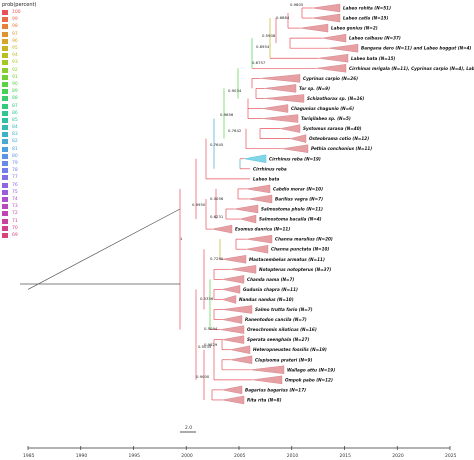  Describe the element at coordinates (235, 90) in the screenshot. I see `support-value: 0.9034` at that location.